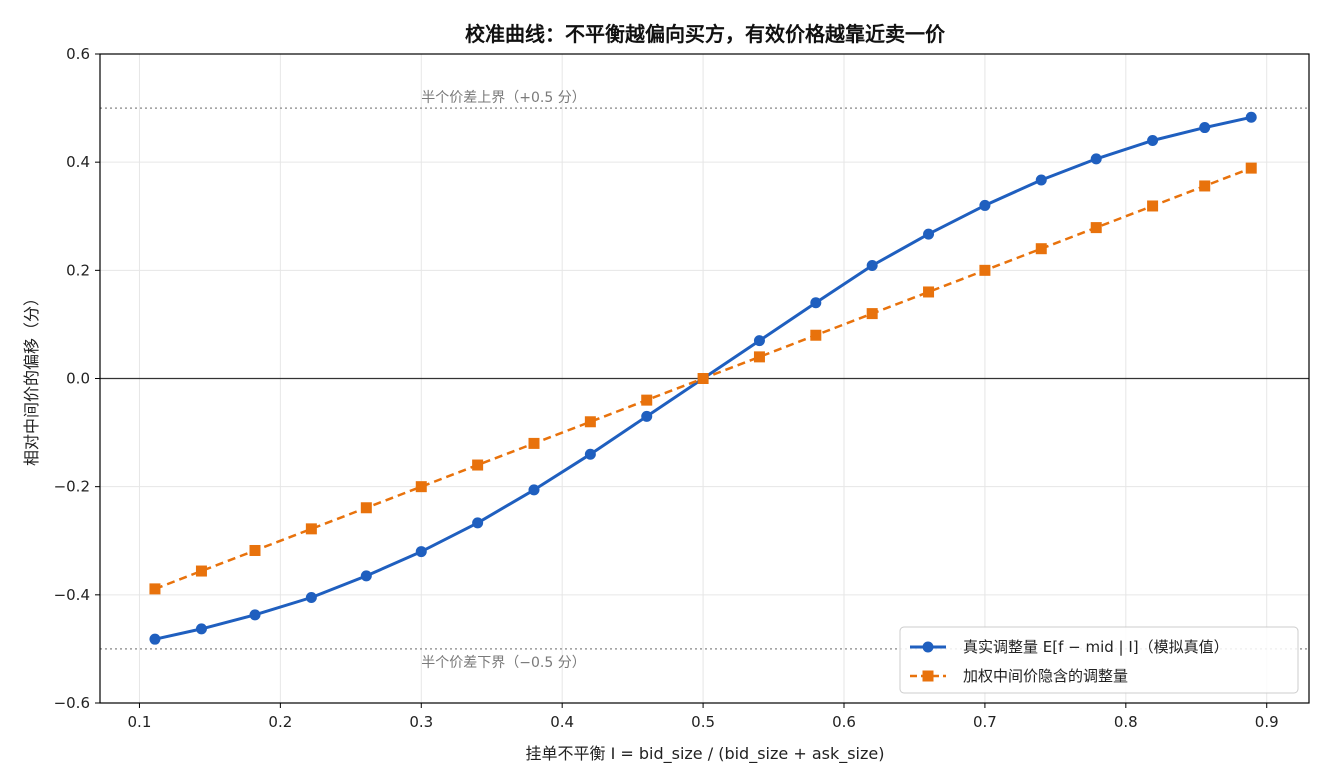 This screenshot has width=1330, height=784. I want to click on chart-title: 校准曲线：不平衡越偏向买方，有效价格越靠近卖一价, so click(705, 34).